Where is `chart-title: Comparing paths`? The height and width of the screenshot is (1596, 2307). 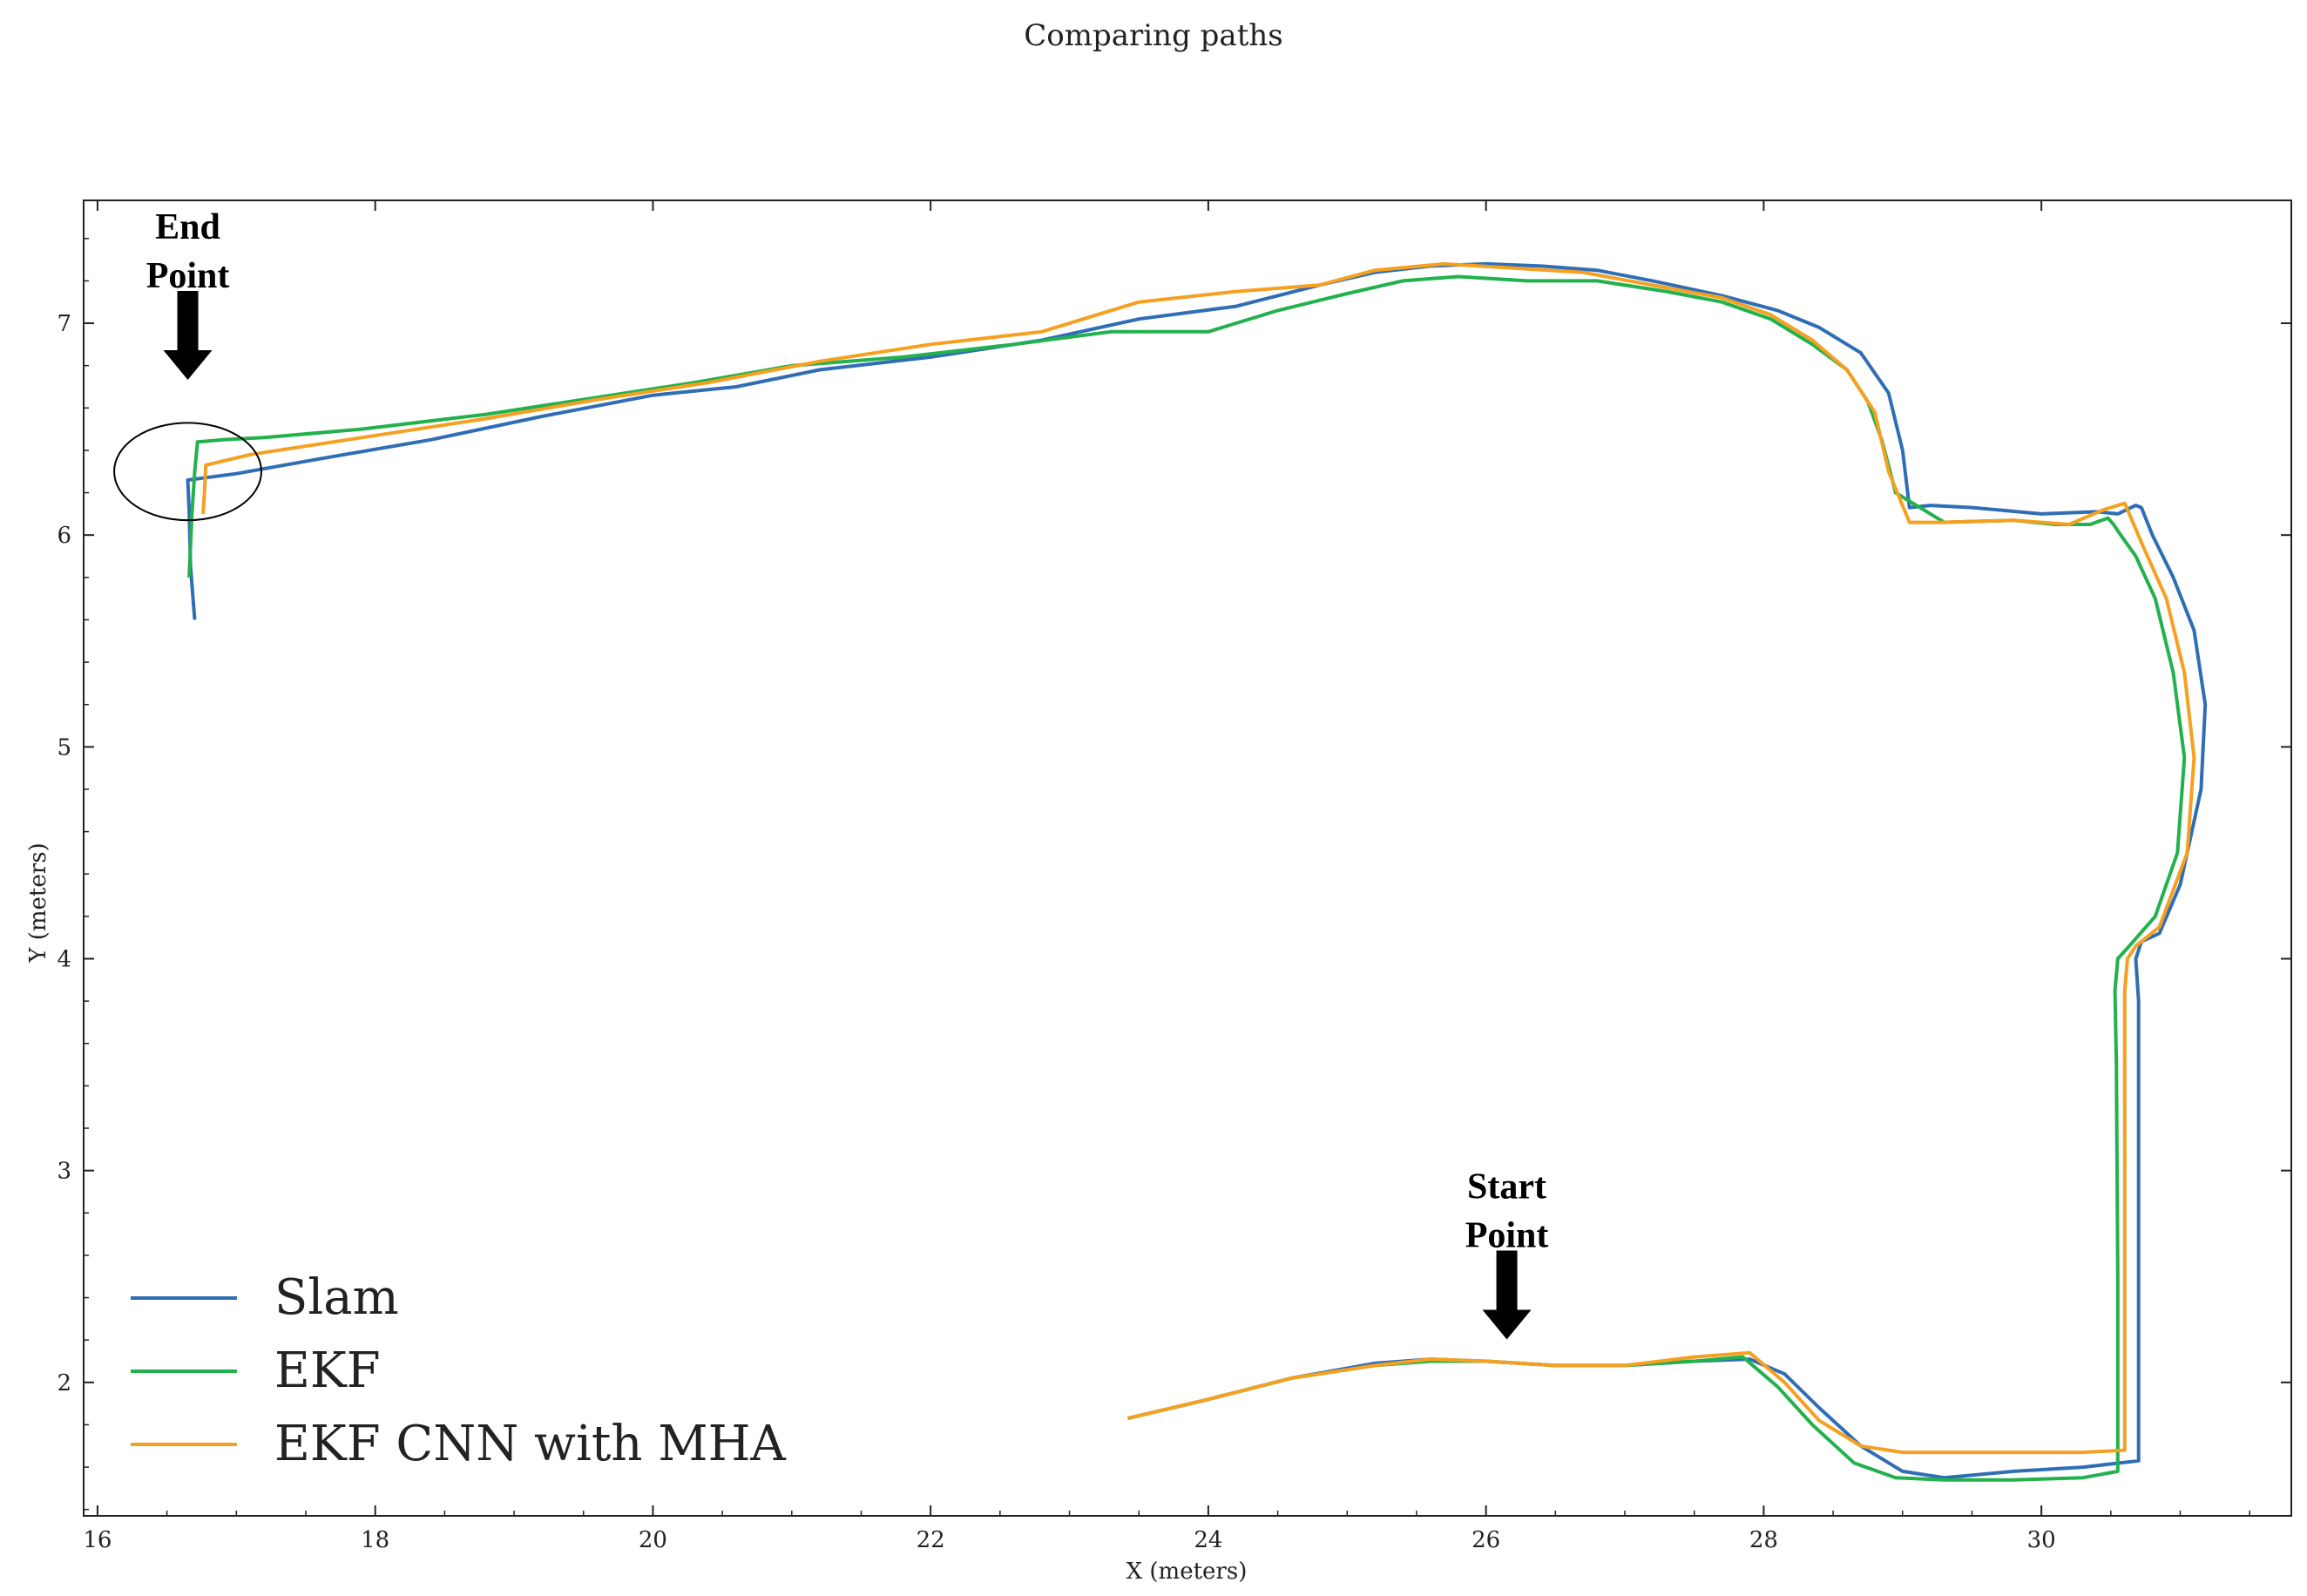 chart-title: Comparing paths is located at coordinates (1153, 35).